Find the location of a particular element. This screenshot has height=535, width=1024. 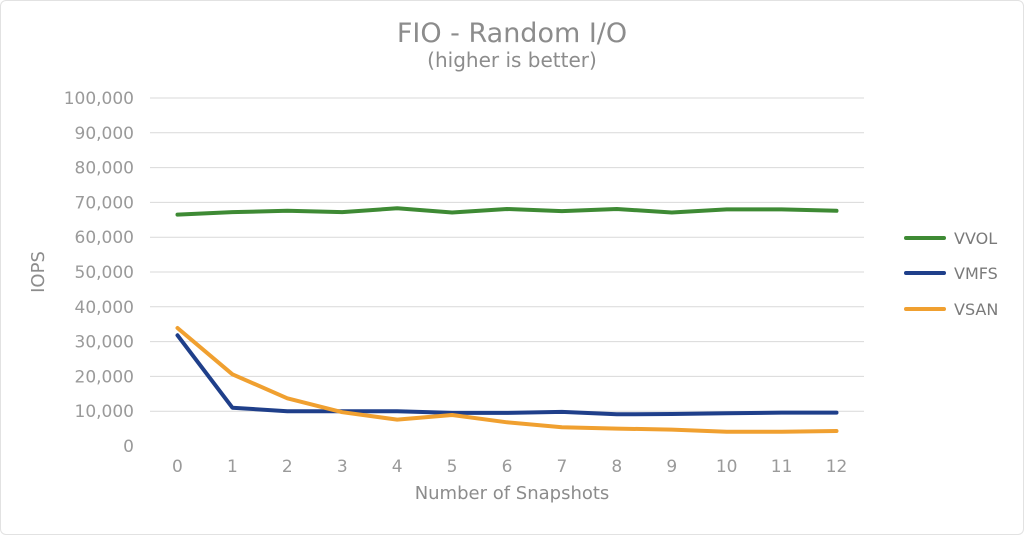

y-tick-label: 90,000 is located at coordinates (104, 134).